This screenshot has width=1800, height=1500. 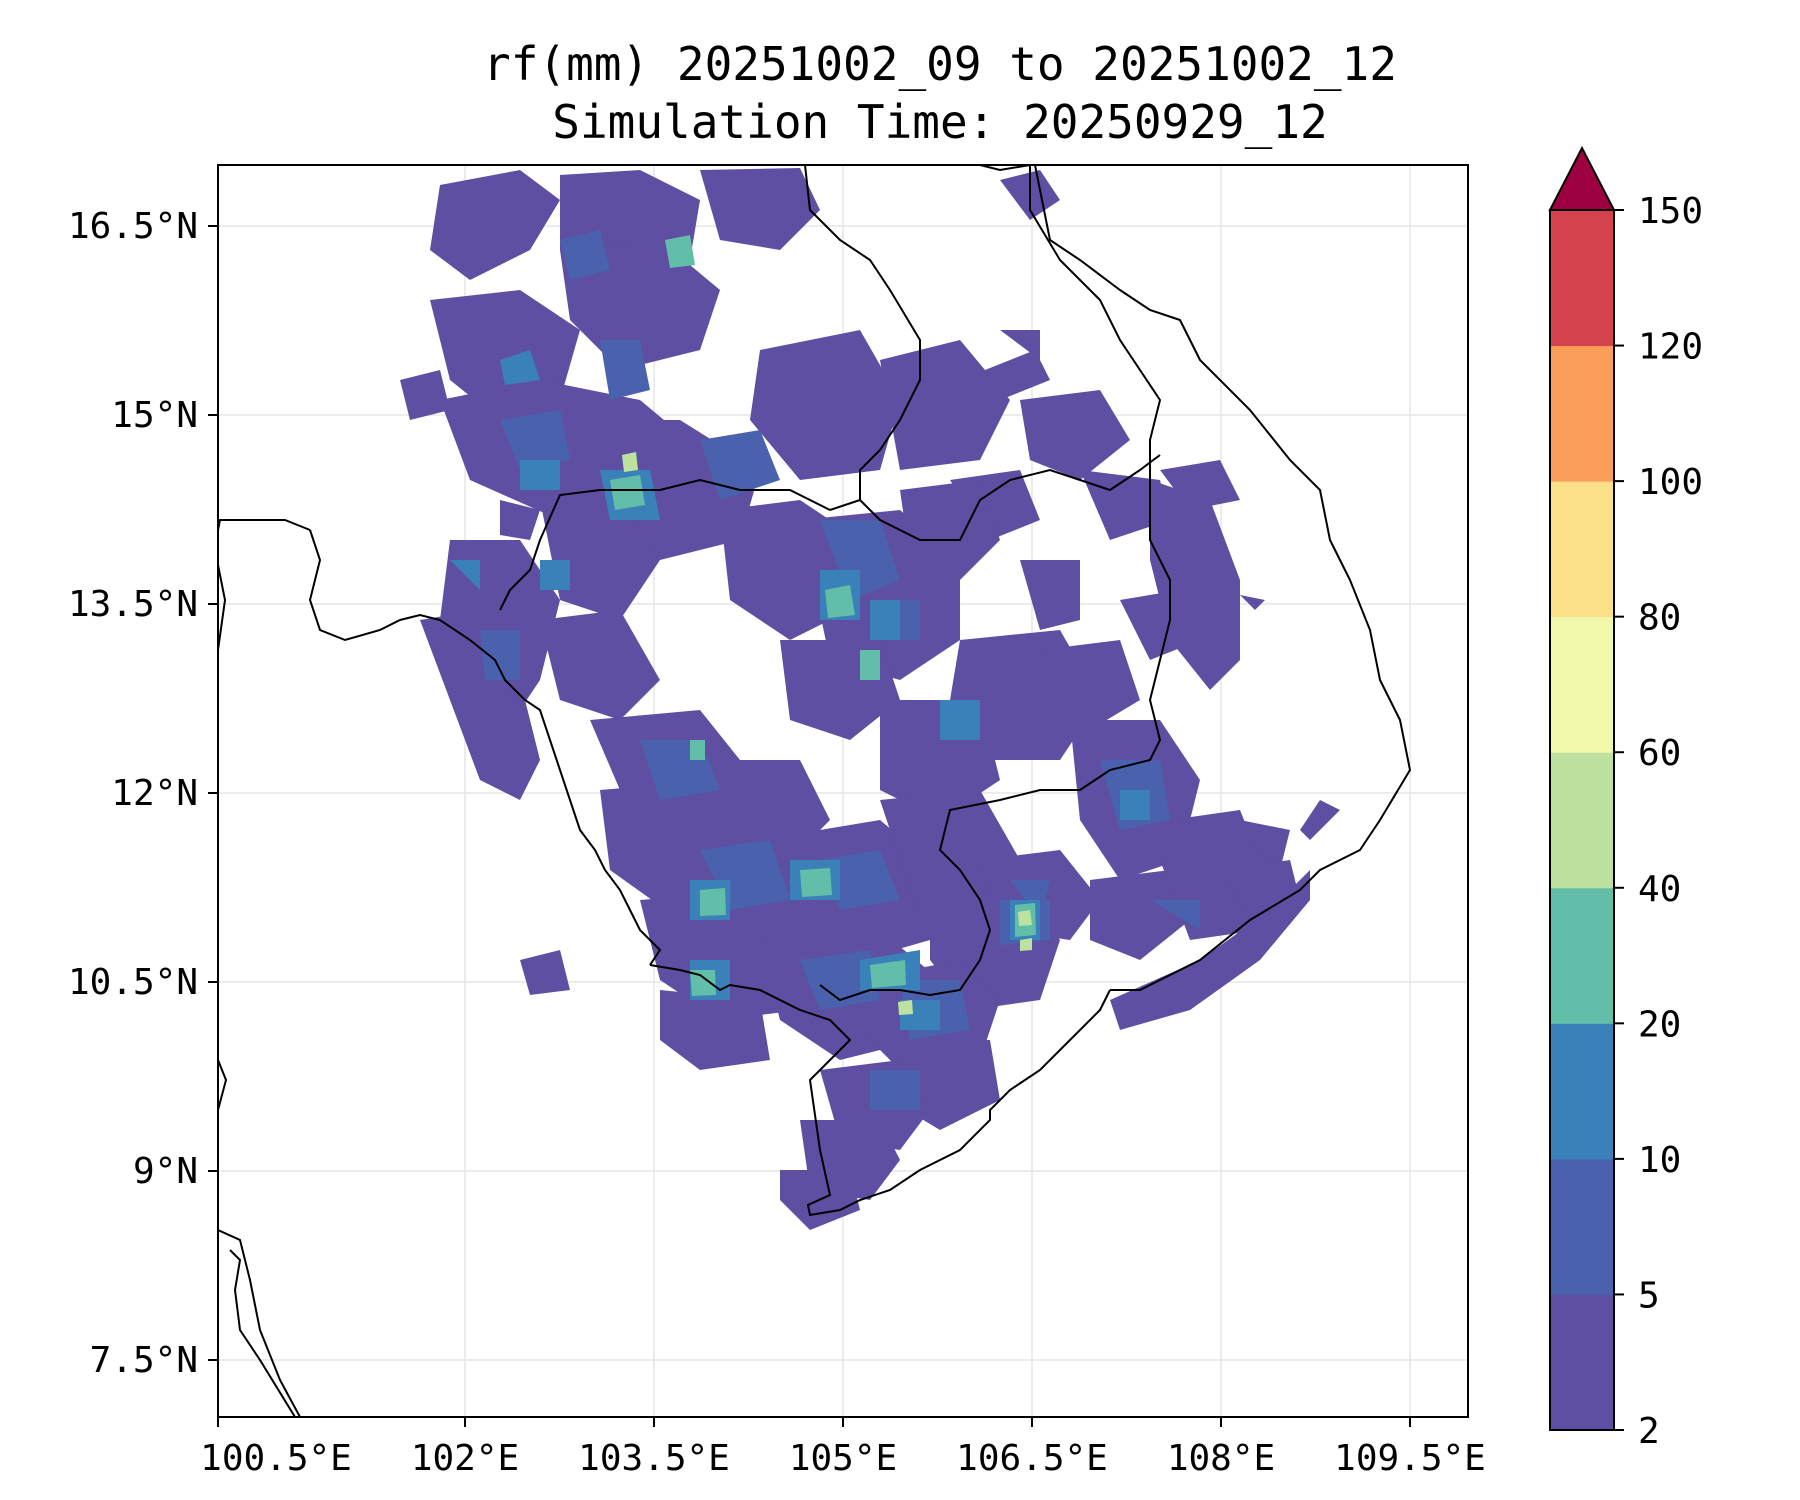 What do you see at coordinates (165, 1171) in the screenshot?
I see `y-tick-label: 9°N` at bounding box center [165, 1171].